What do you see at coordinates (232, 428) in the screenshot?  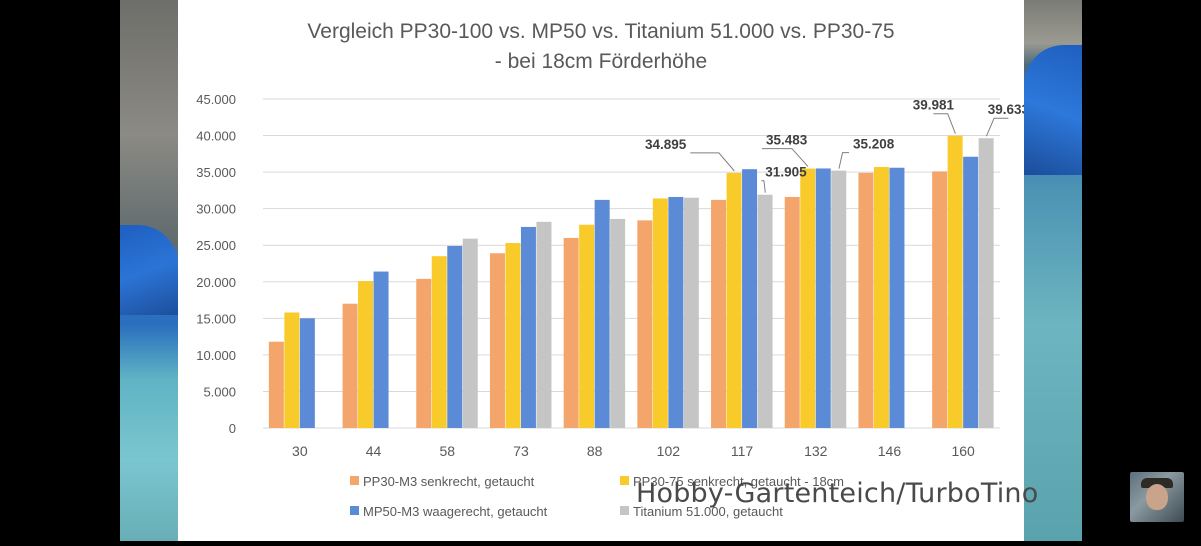 I see `y-tick-label: 0` at bounding box center [232, 428].